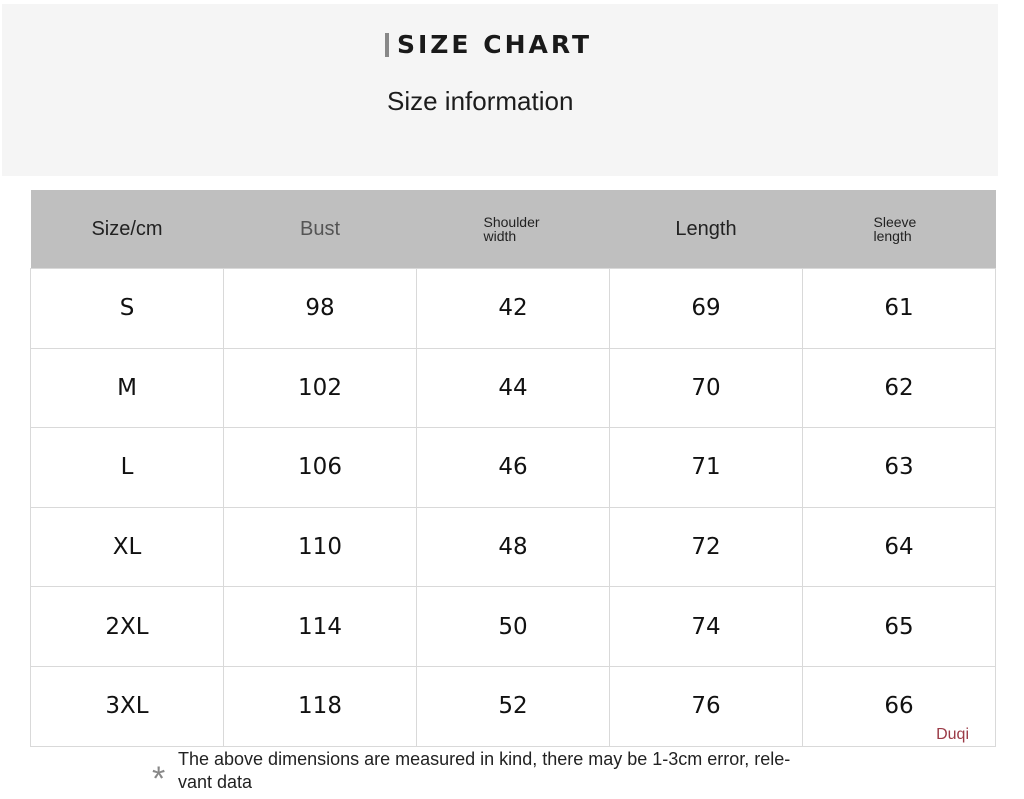 The image size is (1024, 799). I want to click on table-cell: 102, so click(320, 388).